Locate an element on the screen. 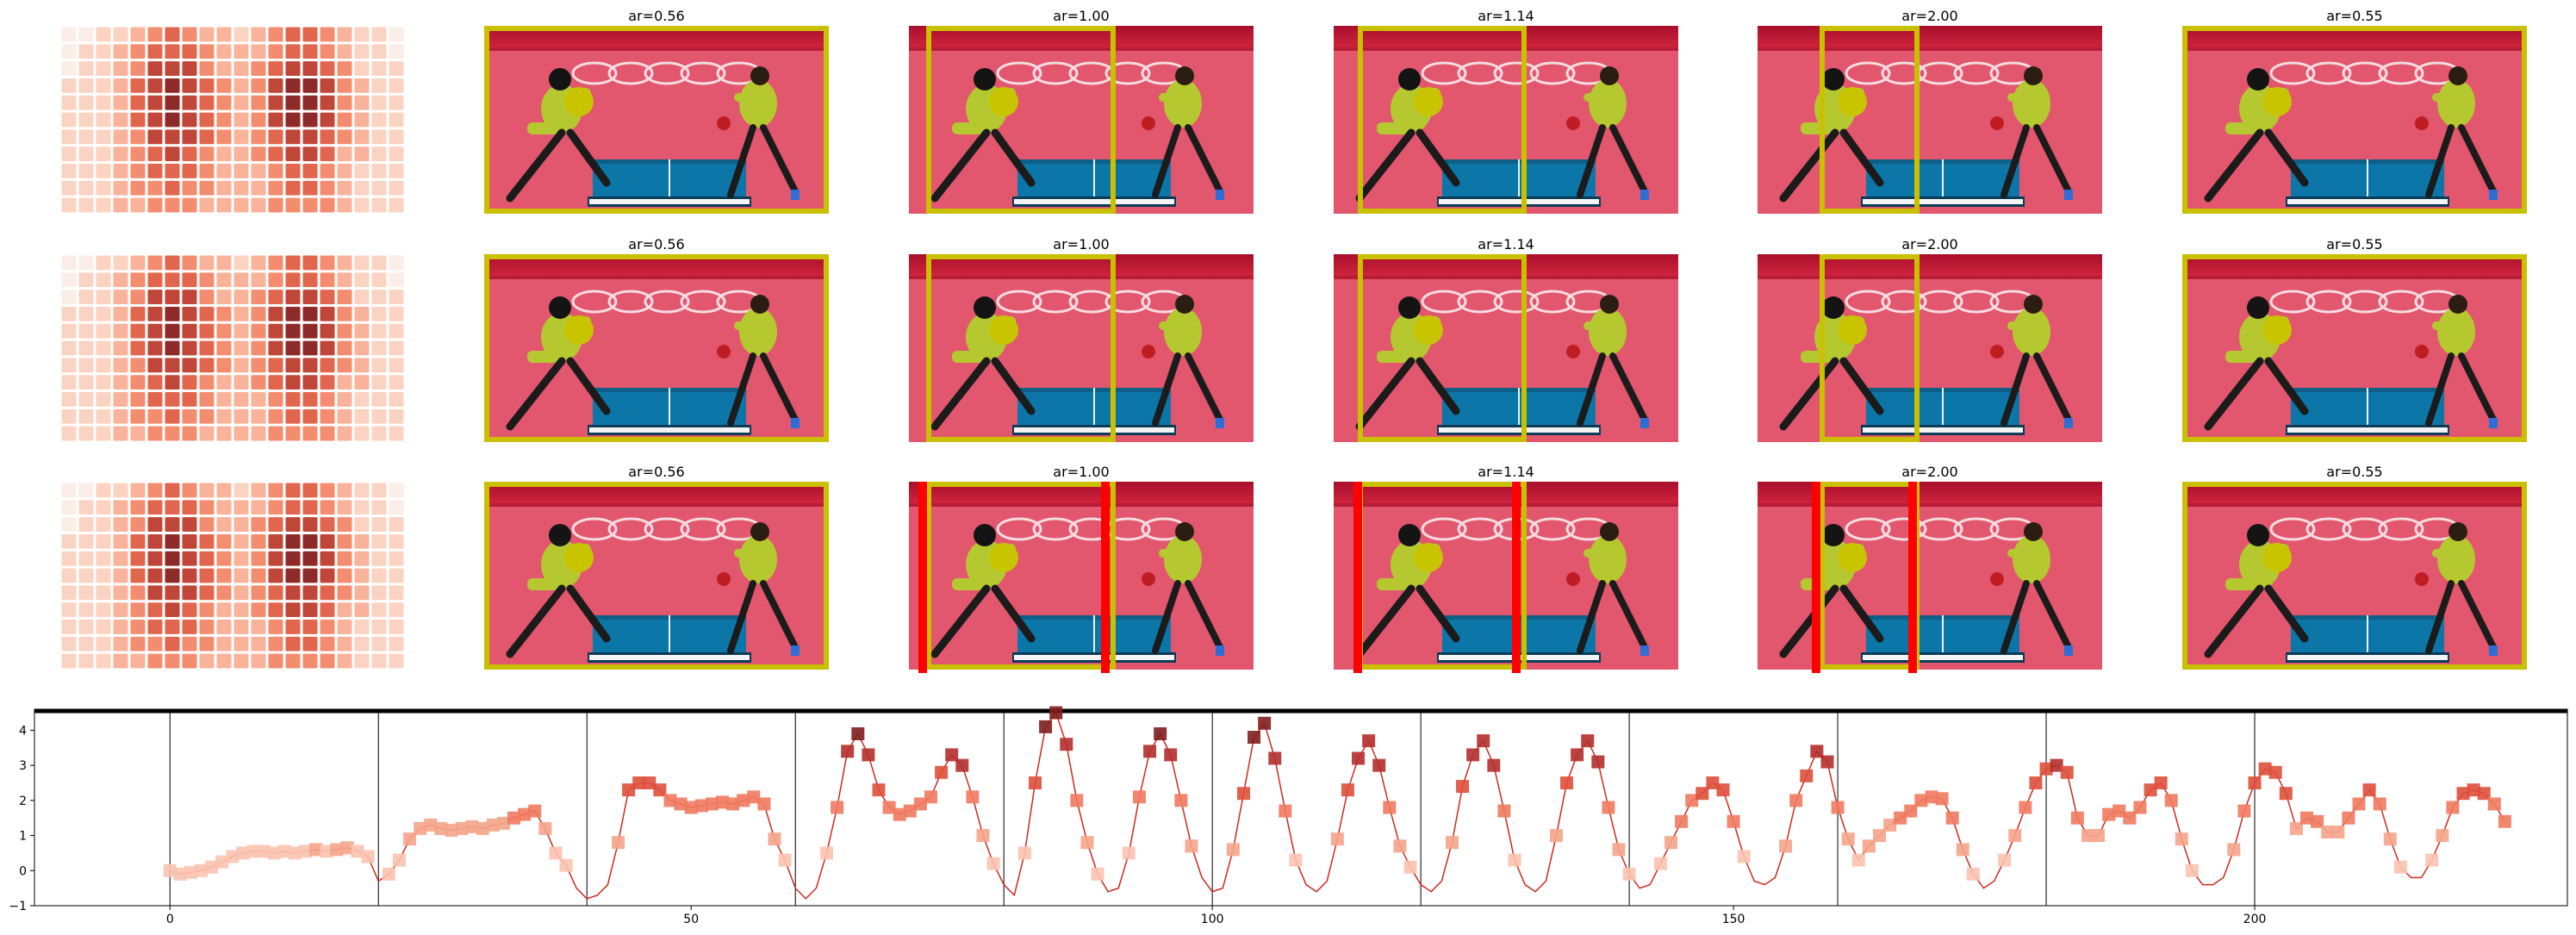 This screenshot has height=935, width=2576. crop-box is located at coordinates (657, 576).